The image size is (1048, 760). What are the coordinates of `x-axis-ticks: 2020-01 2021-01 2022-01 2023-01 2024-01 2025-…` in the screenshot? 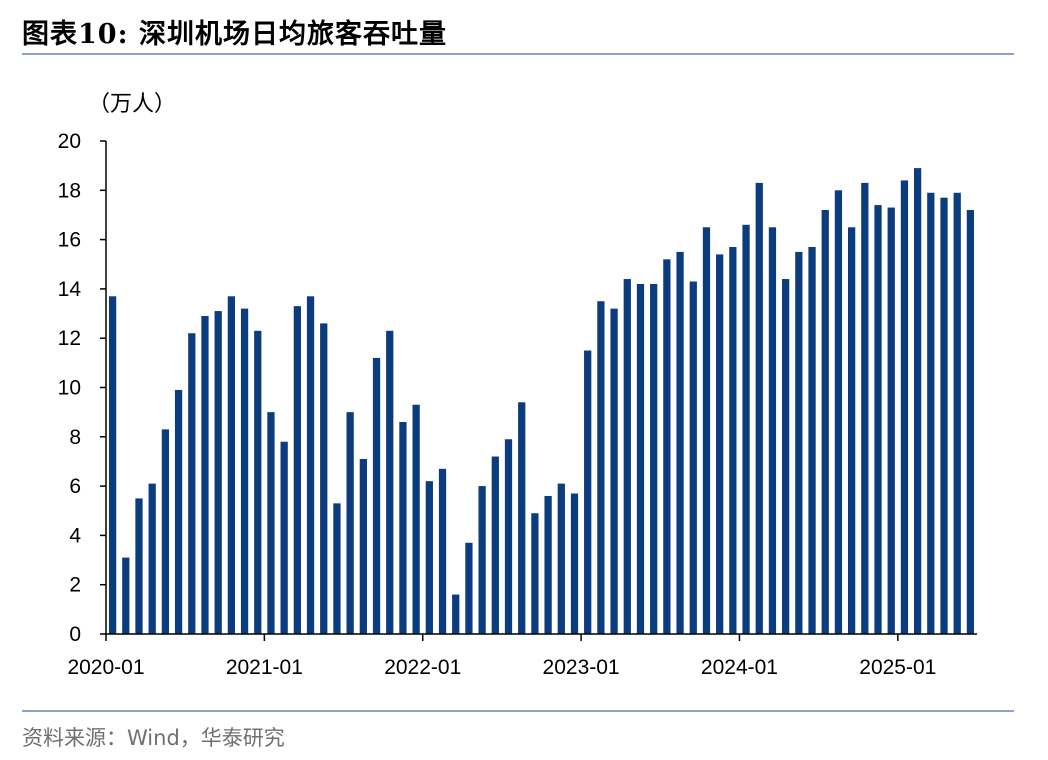 It's located at (501, 656).